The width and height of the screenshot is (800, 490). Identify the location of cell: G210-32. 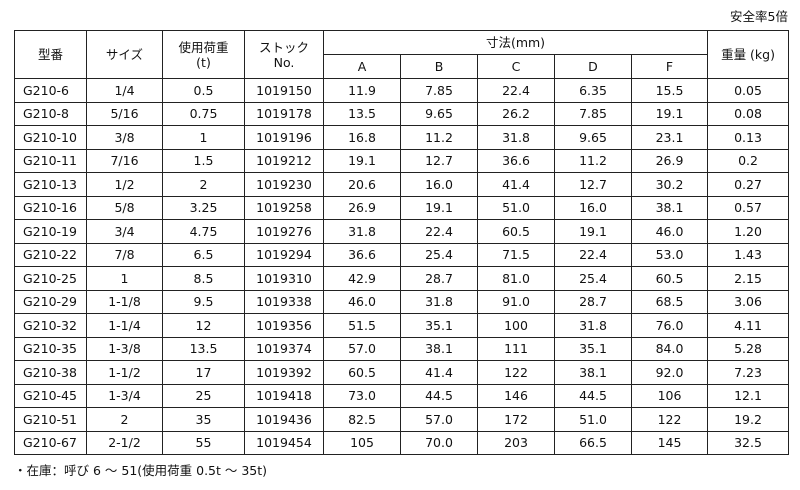
(50, 325).